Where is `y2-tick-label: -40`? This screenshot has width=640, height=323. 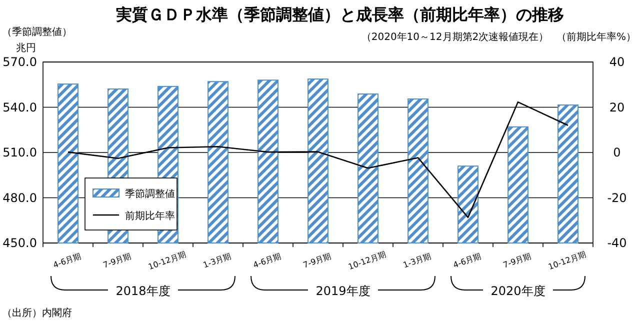
y2-tick-label: -40 is located at coordinates (617, 243).